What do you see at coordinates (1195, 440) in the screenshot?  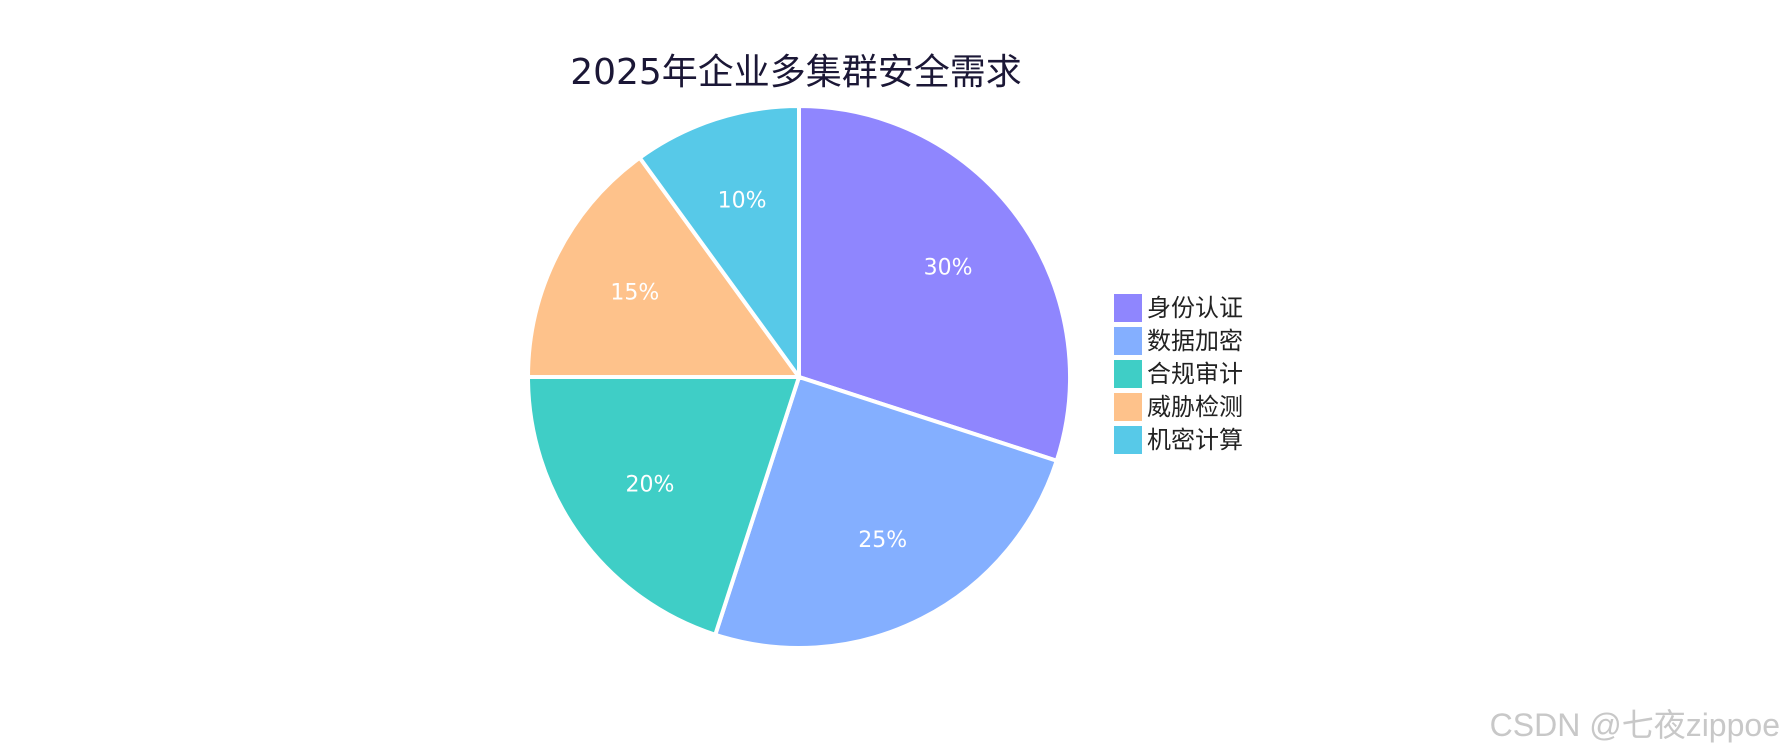 I see `legend-item-label: 机密计算` at bounding box center [1195, 440].